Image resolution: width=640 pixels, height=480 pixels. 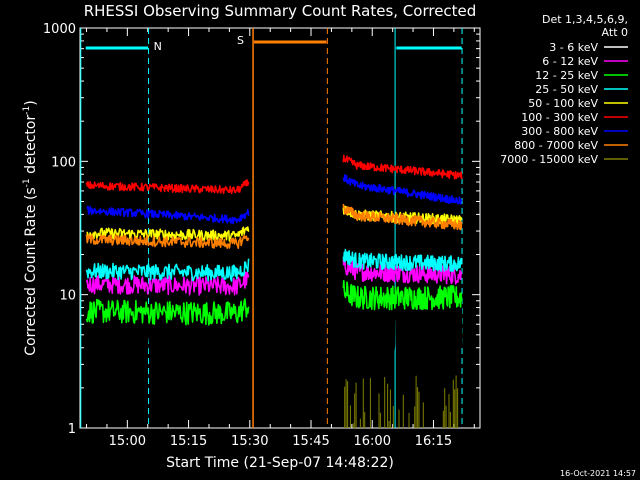 What do you see at coordinates (559, 117) in the screenshot?
I see `legend-label: 100 - 300 keV` at bounding box center [559, 117].